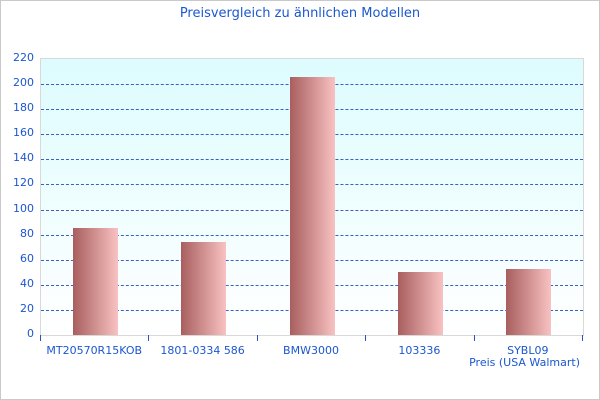 The height and width of the screenshot is (400, 600). I want to click on y-tick-label: 40, so click(27, 283).